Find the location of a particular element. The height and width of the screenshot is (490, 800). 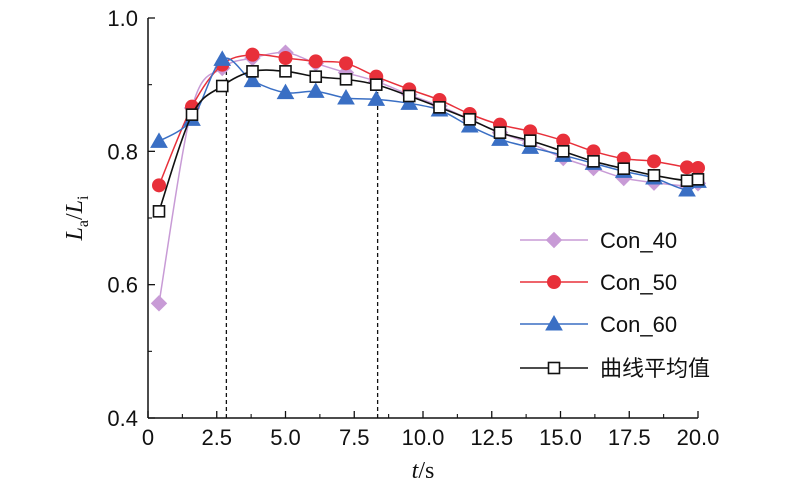

y-axis-numerator-sub: a is located at coordinates (83, 223).